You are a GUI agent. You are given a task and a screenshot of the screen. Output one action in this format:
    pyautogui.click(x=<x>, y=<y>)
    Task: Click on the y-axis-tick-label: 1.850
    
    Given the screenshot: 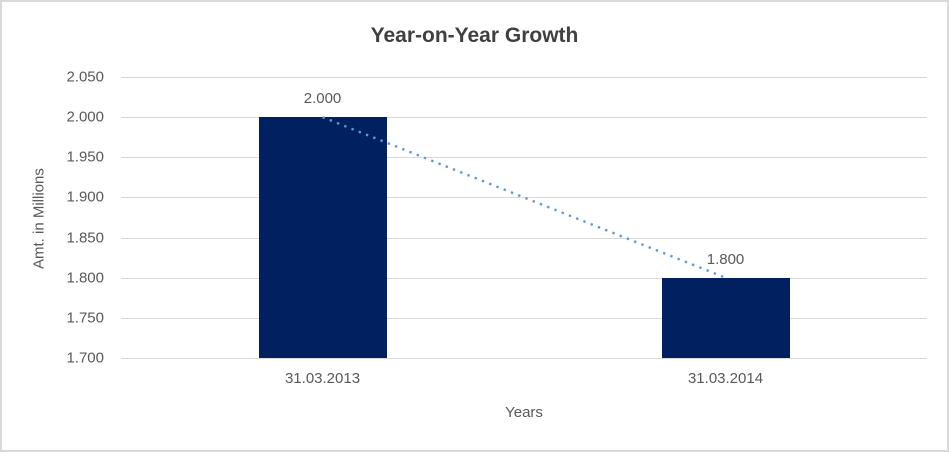 What is the action you would take?
    pyautogui.click(x=85, y=238)
    